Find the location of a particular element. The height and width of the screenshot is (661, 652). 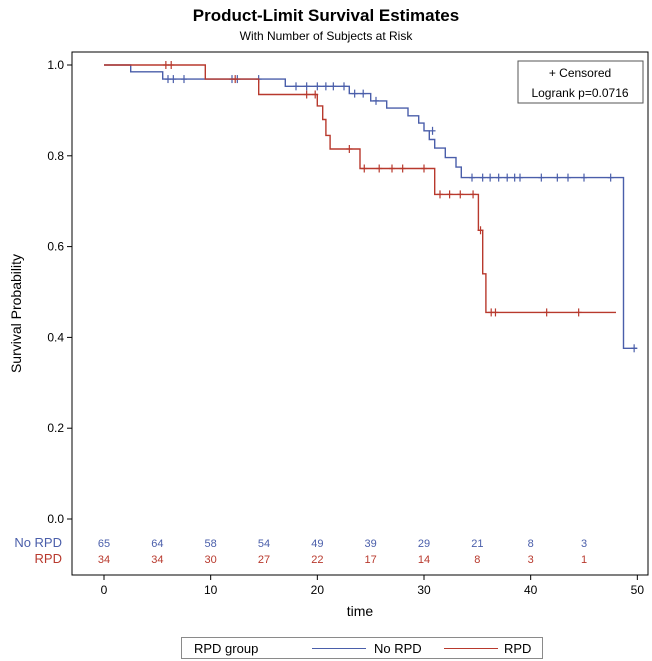

legend-line-no-rpd is located at coordinates (339, 648).